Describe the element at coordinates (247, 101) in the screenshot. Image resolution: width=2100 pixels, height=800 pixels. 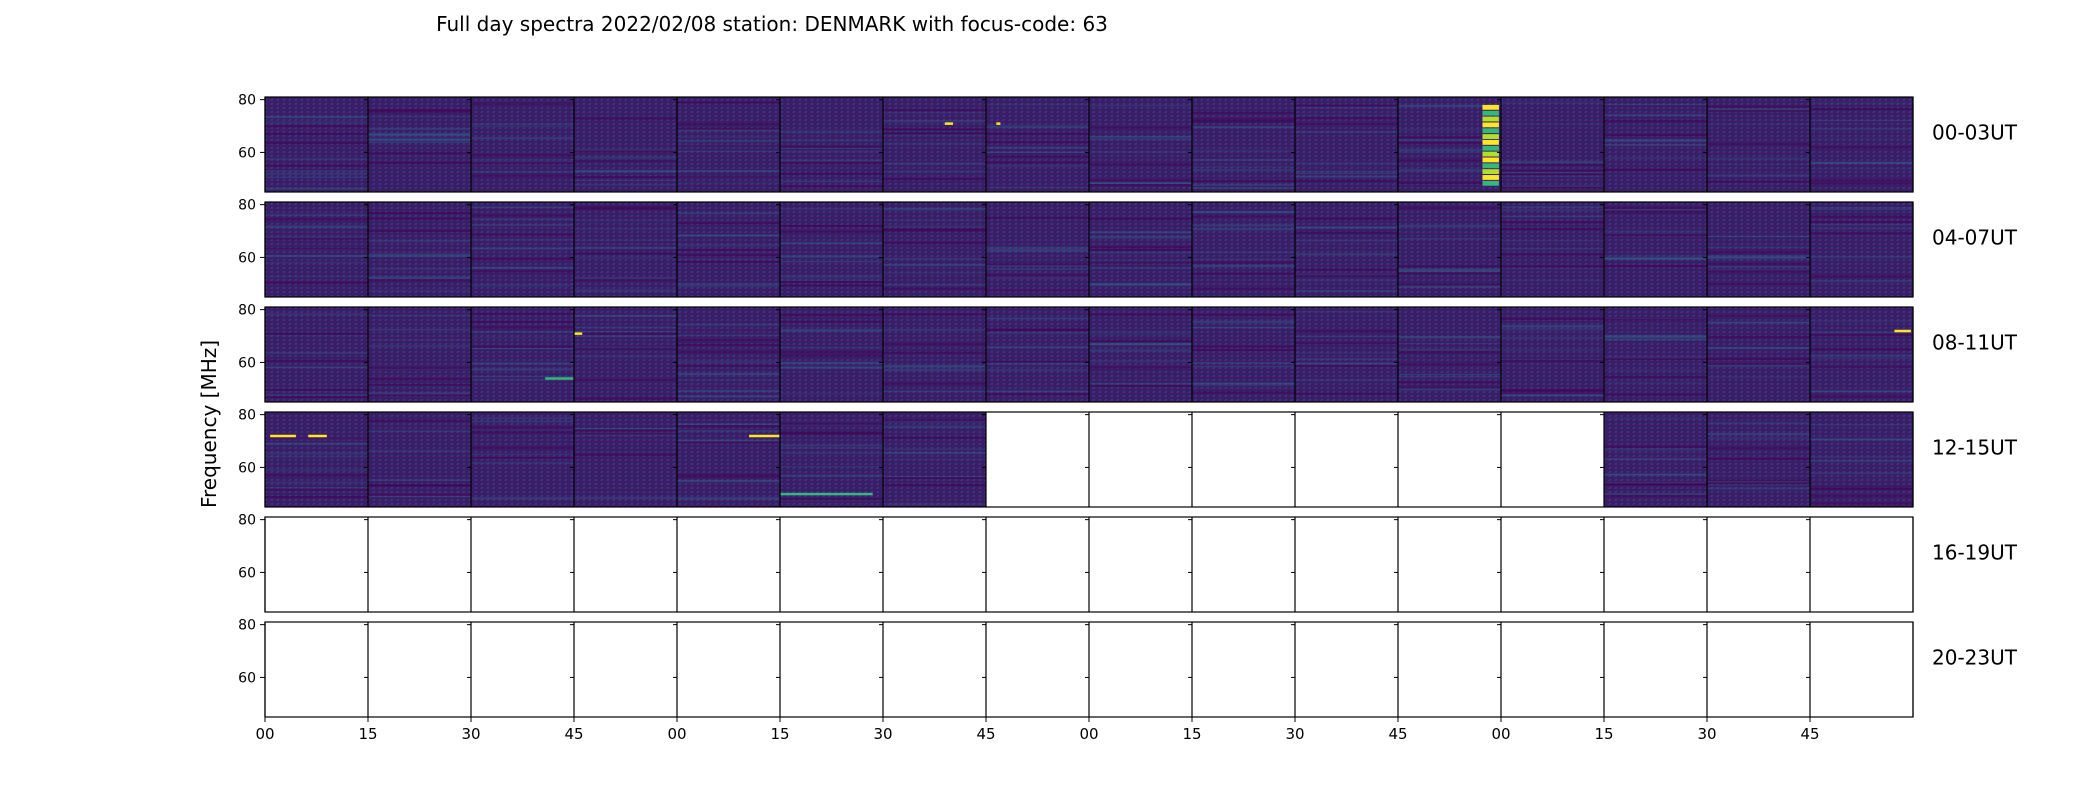
I see `y-tick-label: 80` at that location.